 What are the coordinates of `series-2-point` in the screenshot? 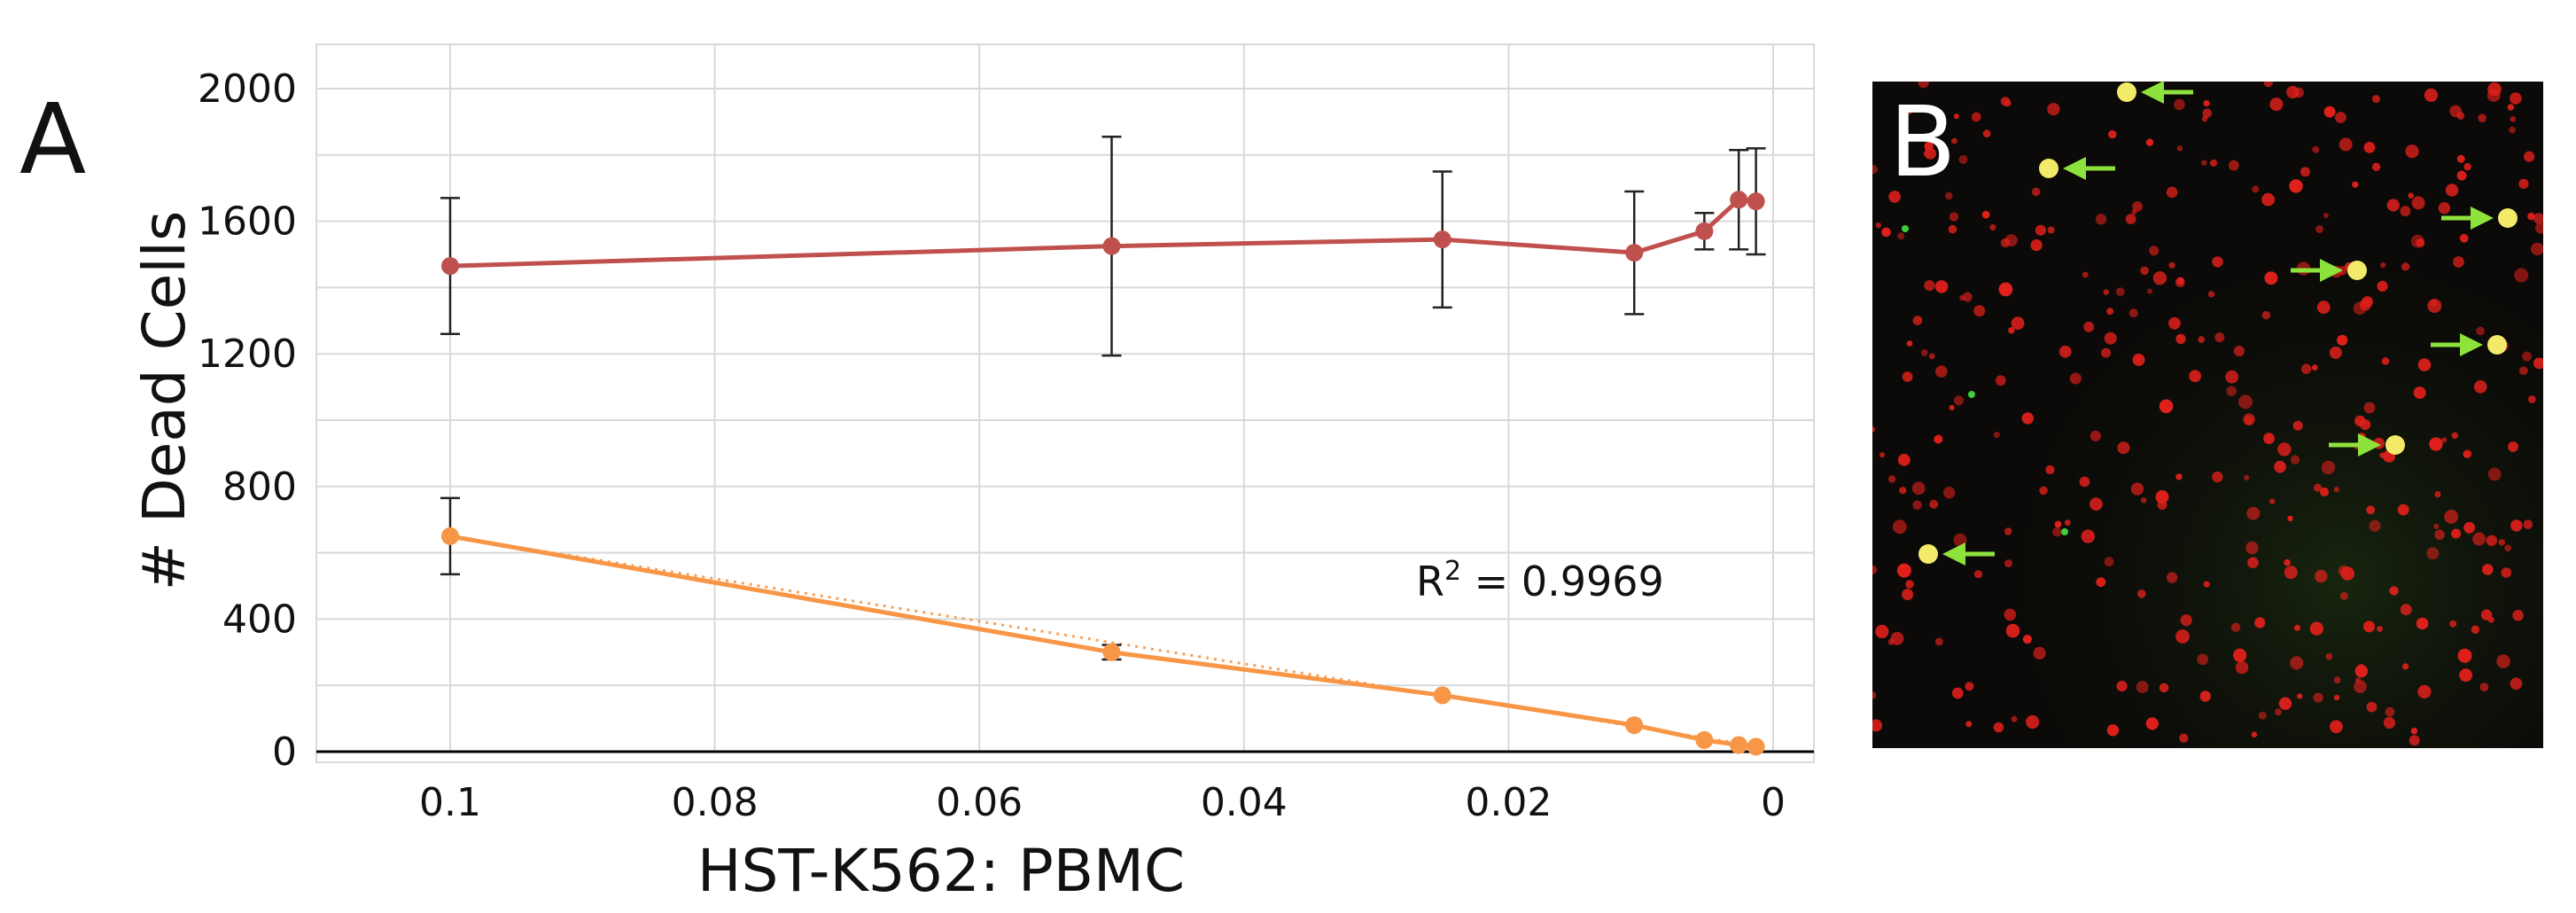 It's located at (1442, 695).